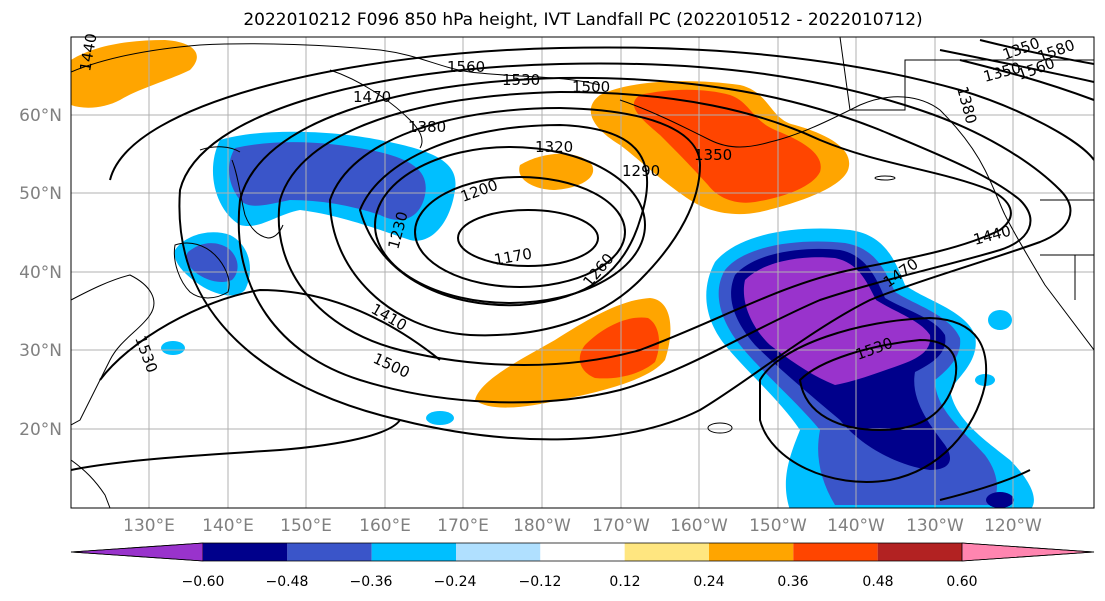  I want to click on contour-label: 1380, so click(427, 127).